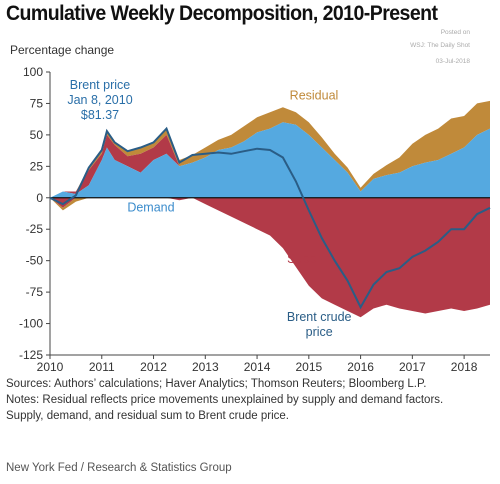 The width and height of the screenshot is (500, 484). What do you see at coordinates (464, 367) in the screenshot?
I see `x-tick-label: 2018` at bounding box center [464, 367].